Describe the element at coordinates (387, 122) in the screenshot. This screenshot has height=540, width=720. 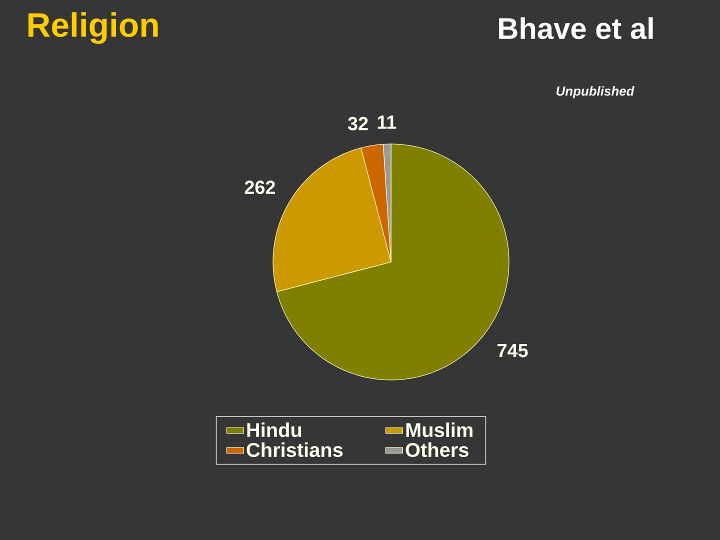
I see `data-label: 11` at that location.